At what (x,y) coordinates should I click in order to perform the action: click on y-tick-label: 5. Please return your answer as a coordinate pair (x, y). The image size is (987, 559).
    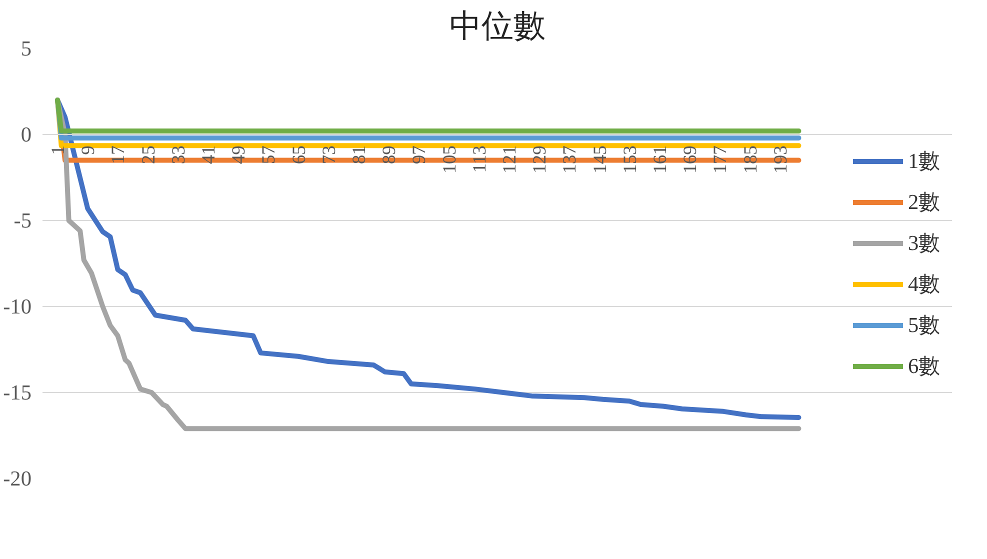
    Looking at the image, I should click on (26, 48).